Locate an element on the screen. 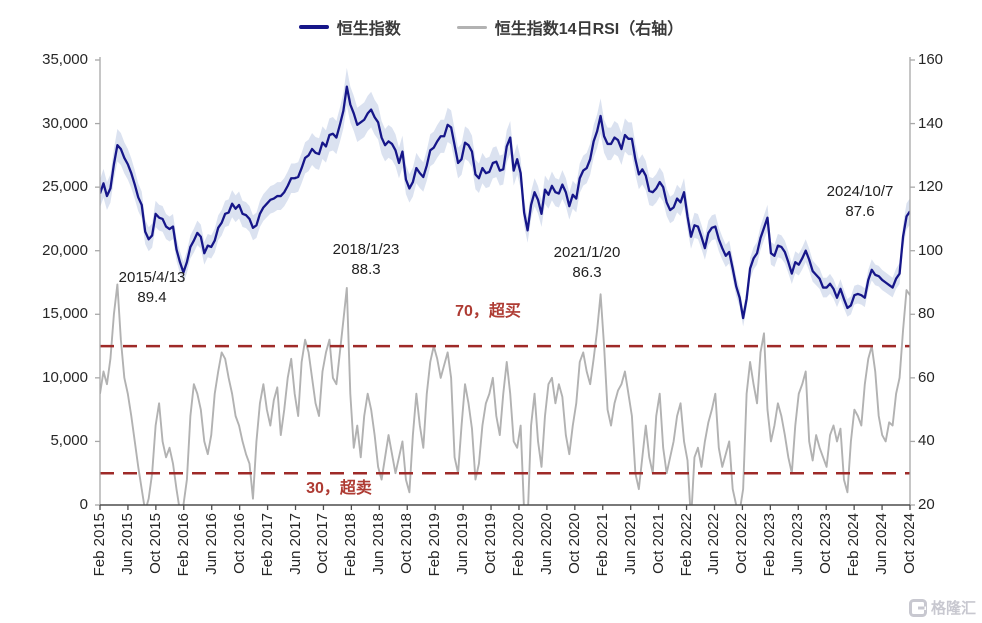  x-axis-tick-label: Feb 2016 is located at coordinates (183, 545).